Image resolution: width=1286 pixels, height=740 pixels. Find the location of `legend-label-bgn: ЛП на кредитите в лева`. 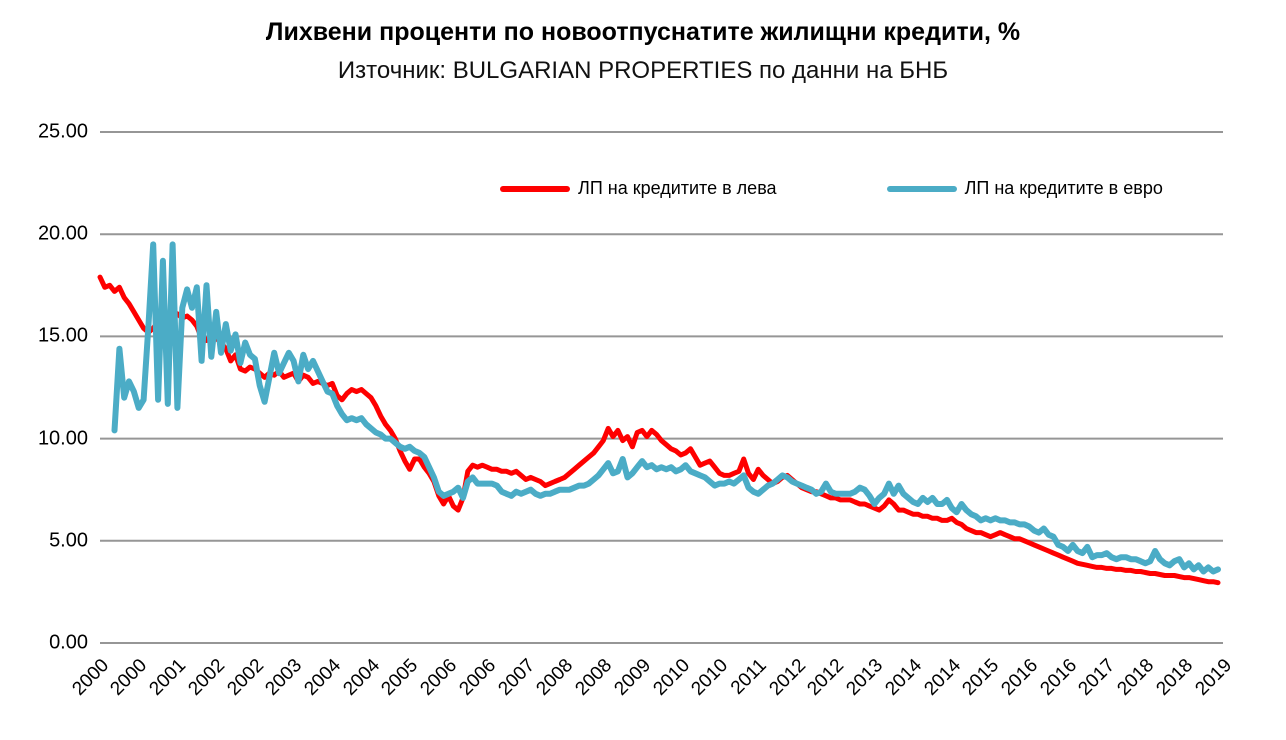

legend-label-bgn: ЛП на кредитите в лева is located at coordinates (677, 188).